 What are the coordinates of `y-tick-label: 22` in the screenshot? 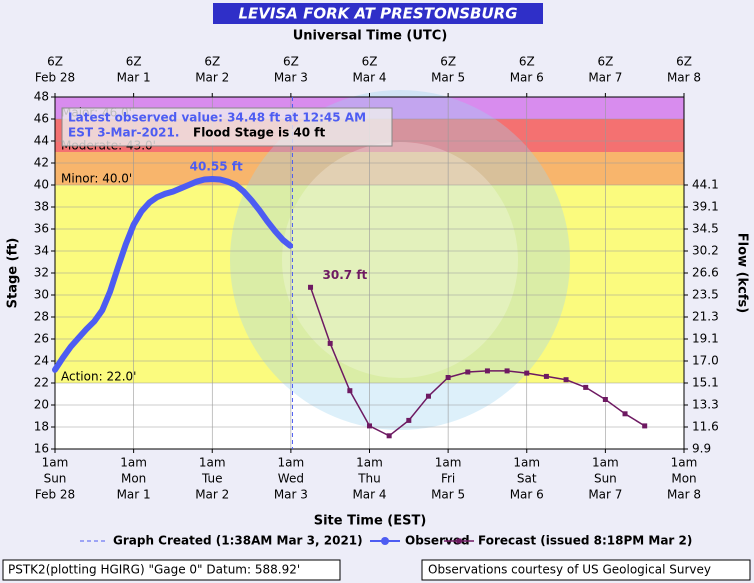 It's located at (41, 383).